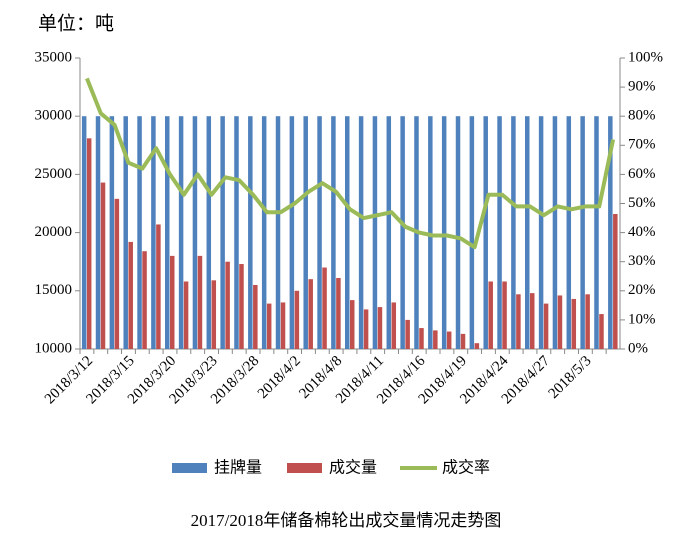  I want to click on y-tick-label: 35000, so click(54, 57).